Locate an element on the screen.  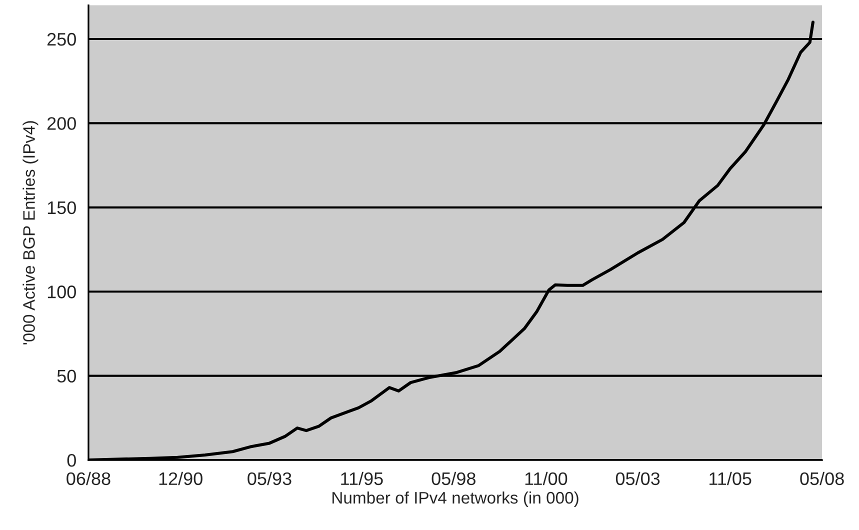
x-tick-label: 05/98 is located at coordinates (454, 479).